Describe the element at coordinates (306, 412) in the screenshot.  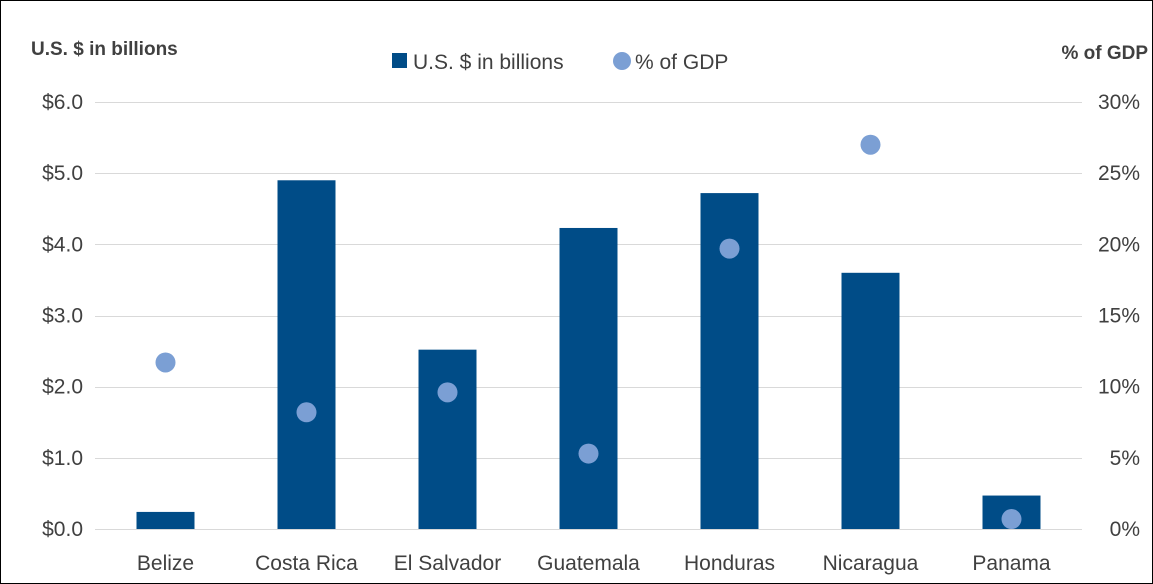
I see `point-costa-rica` at that location.